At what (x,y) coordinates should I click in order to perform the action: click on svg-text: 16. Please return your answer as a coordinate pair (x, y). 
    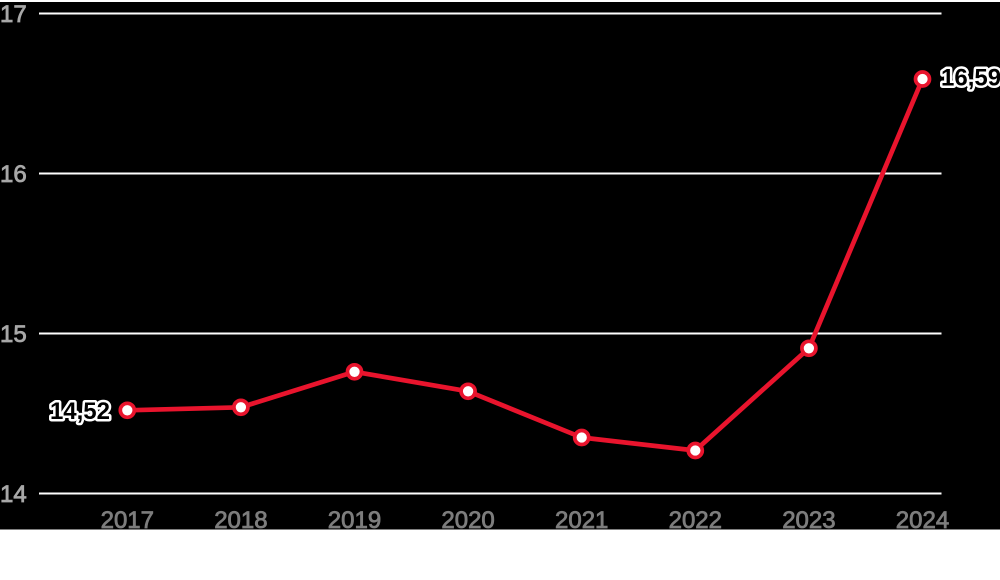
    Looking at the image, I should click on (13, 174).